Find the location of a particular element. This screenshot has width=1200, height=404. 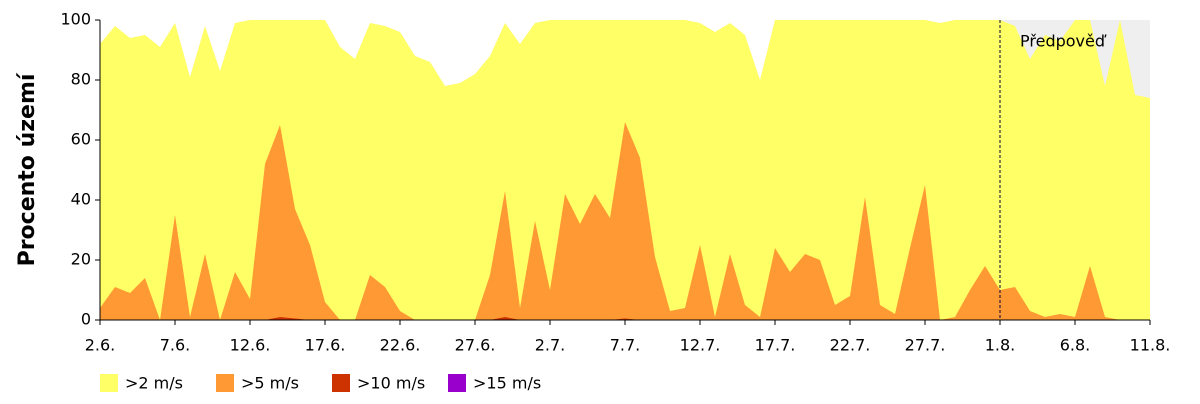

legend-label: >2 m/s is located at coordinates (154, 383).